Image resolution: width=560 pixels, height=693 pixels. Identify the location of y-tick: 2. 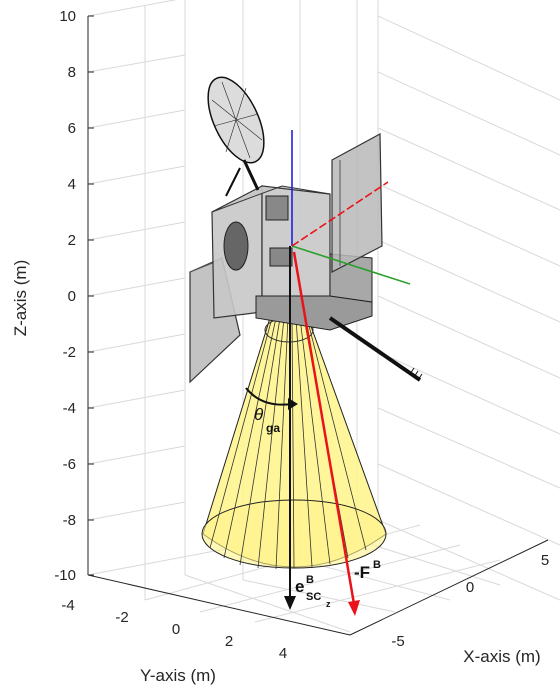
(229, 641).